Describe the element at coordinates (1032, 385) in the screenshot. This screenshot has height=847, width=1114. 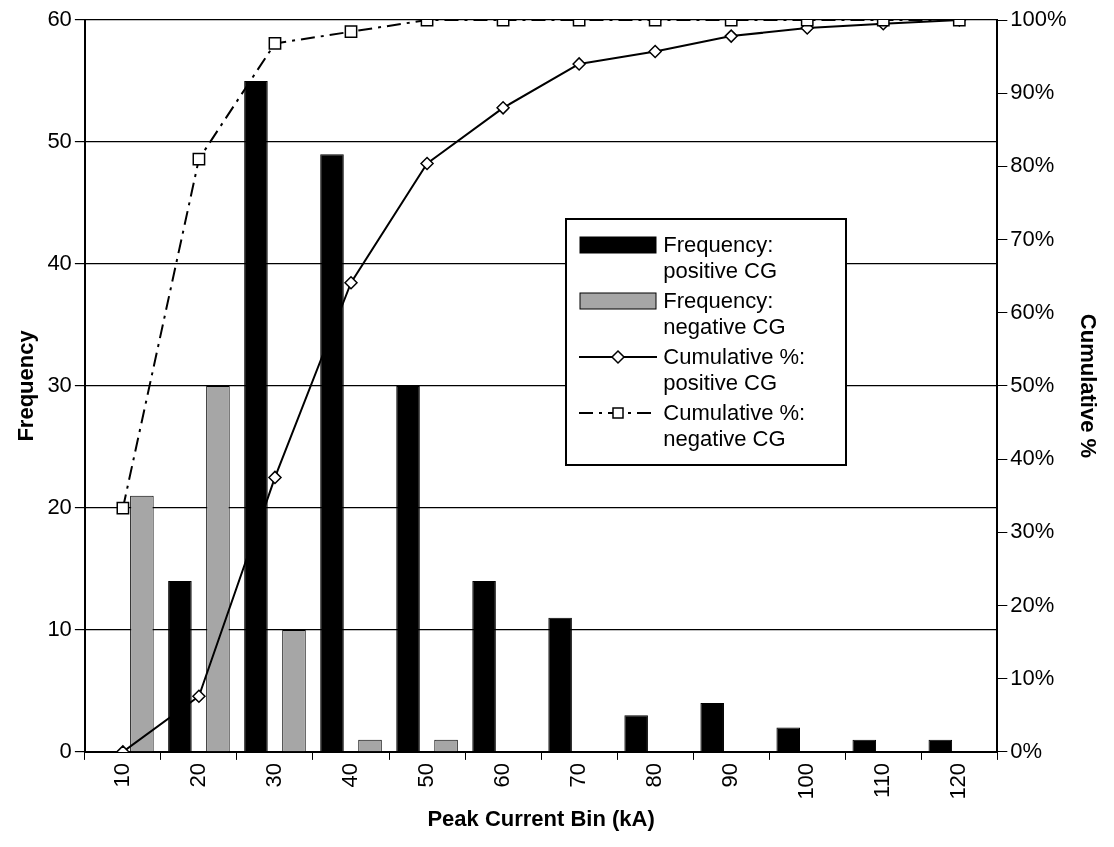
I see `y2-tick-label: 50%` at that location.